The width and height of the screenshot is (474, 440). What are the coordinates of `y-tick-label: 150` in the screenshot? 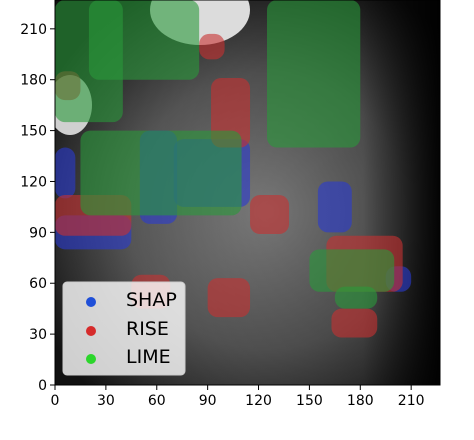 It's located at (33, 132).